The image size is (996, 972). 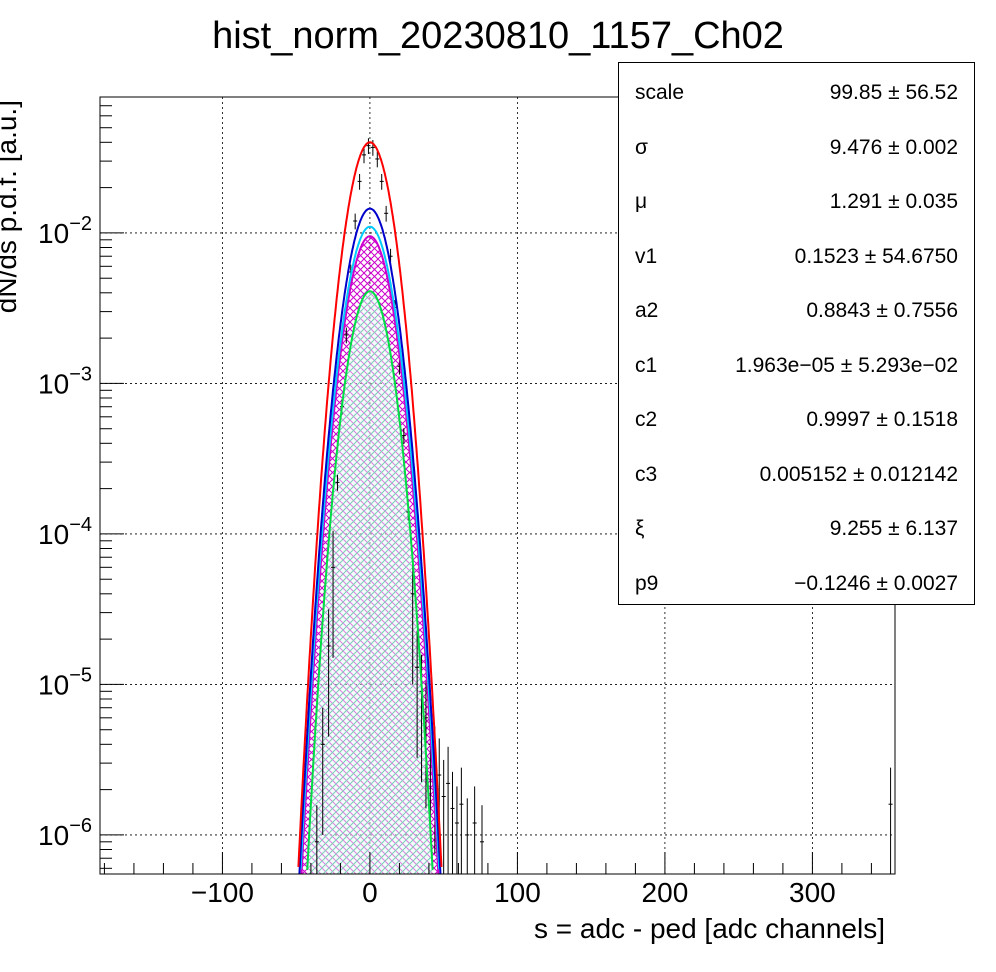 What do you see at coordinates (222, 892) in the screenshot?
I see `x-tick-label: −100` at bounding box center [222, 892].